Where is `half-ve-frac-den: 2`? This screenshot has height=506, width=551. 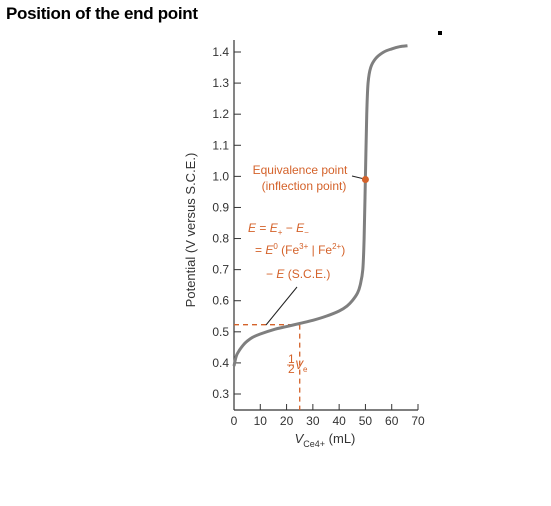
half-ve-frac-den: 2 is located at coordinates (291, 369).